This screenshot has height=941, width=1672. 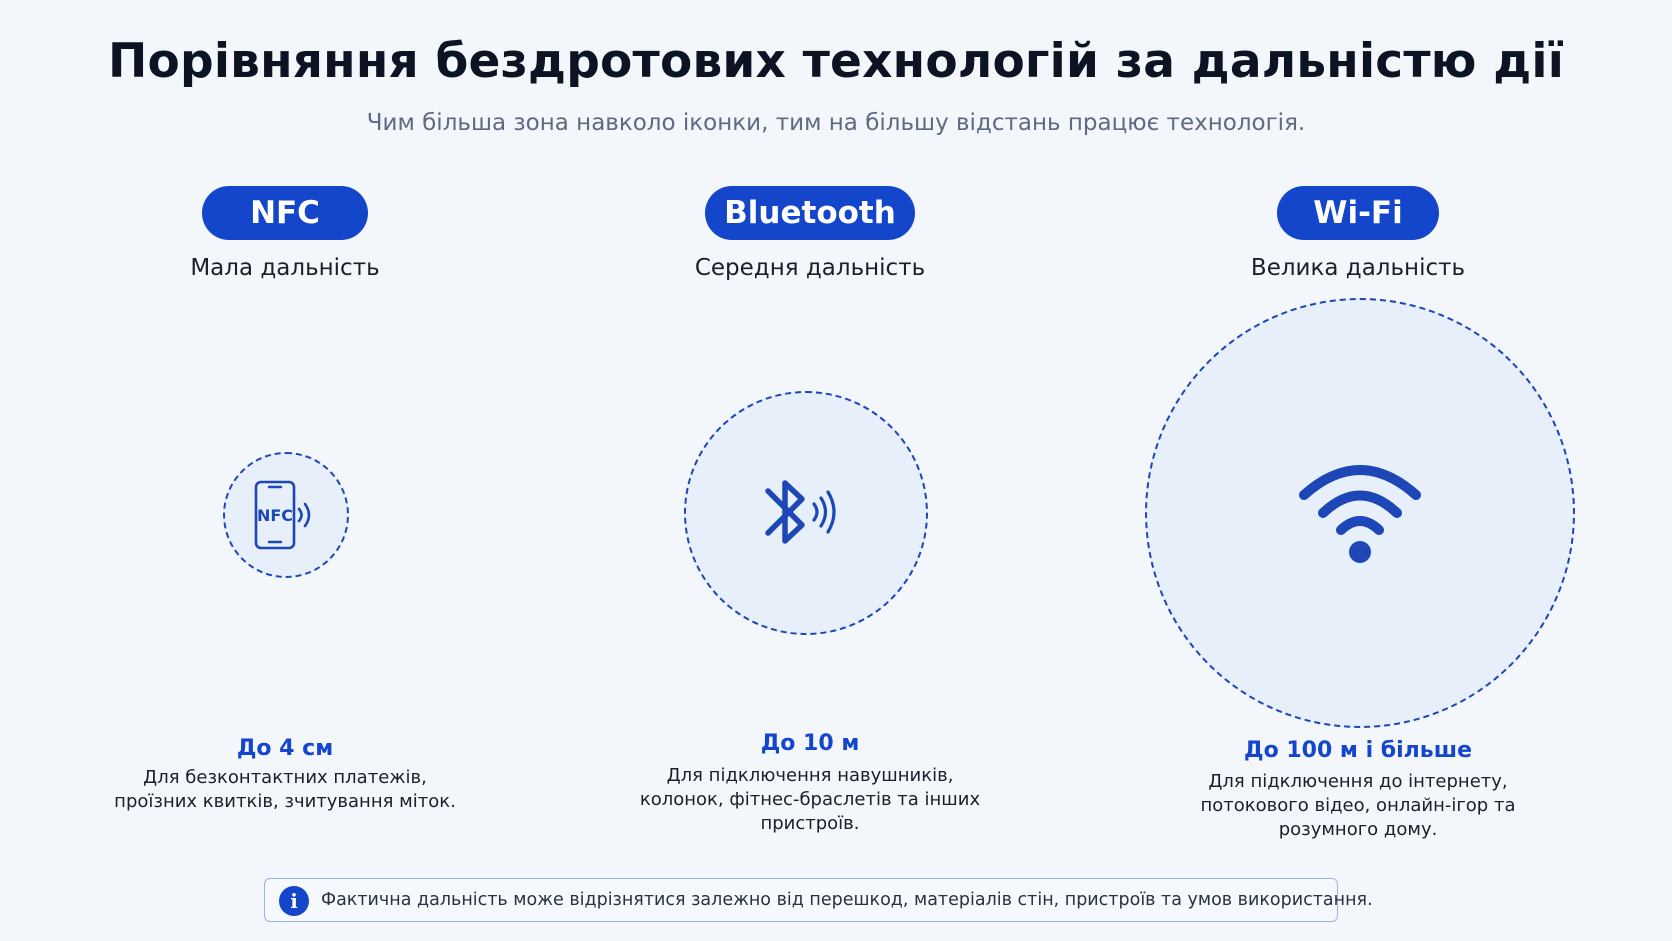 What do you see at coordinates (1358, 829) in the screenshot?
I see `wifi-description-line: розумного дому.` at bounding box center [1358, 829].